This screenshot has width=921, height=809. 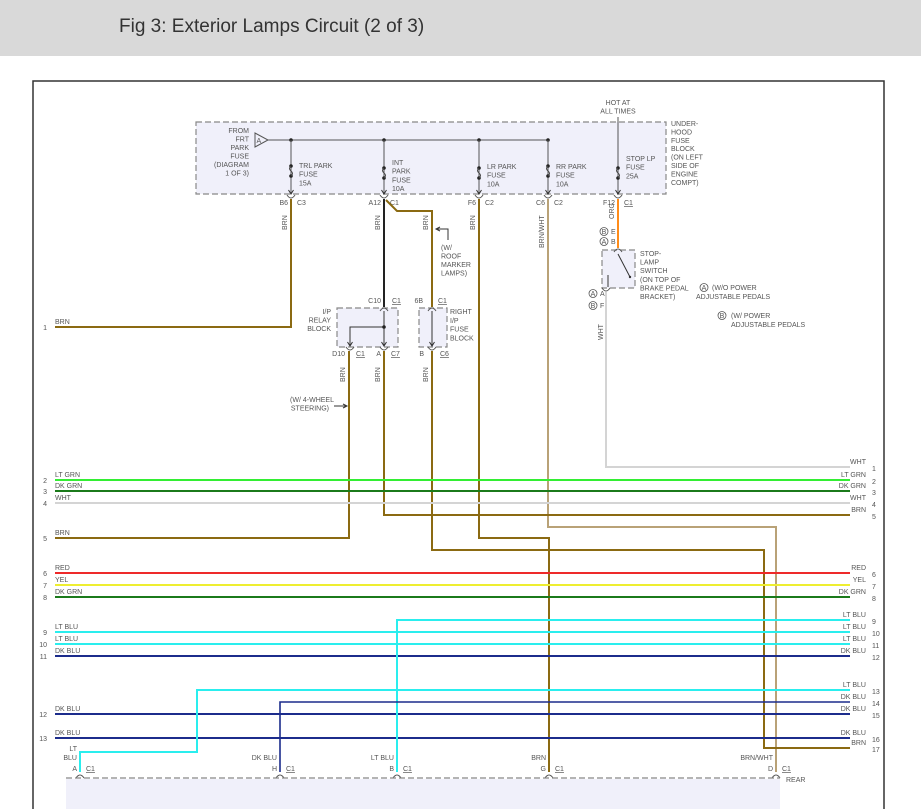 What do you see at coordinates (305, 183) in the screenshot?
I see `fuse-label: 15A` at bounding box center [305, 183].